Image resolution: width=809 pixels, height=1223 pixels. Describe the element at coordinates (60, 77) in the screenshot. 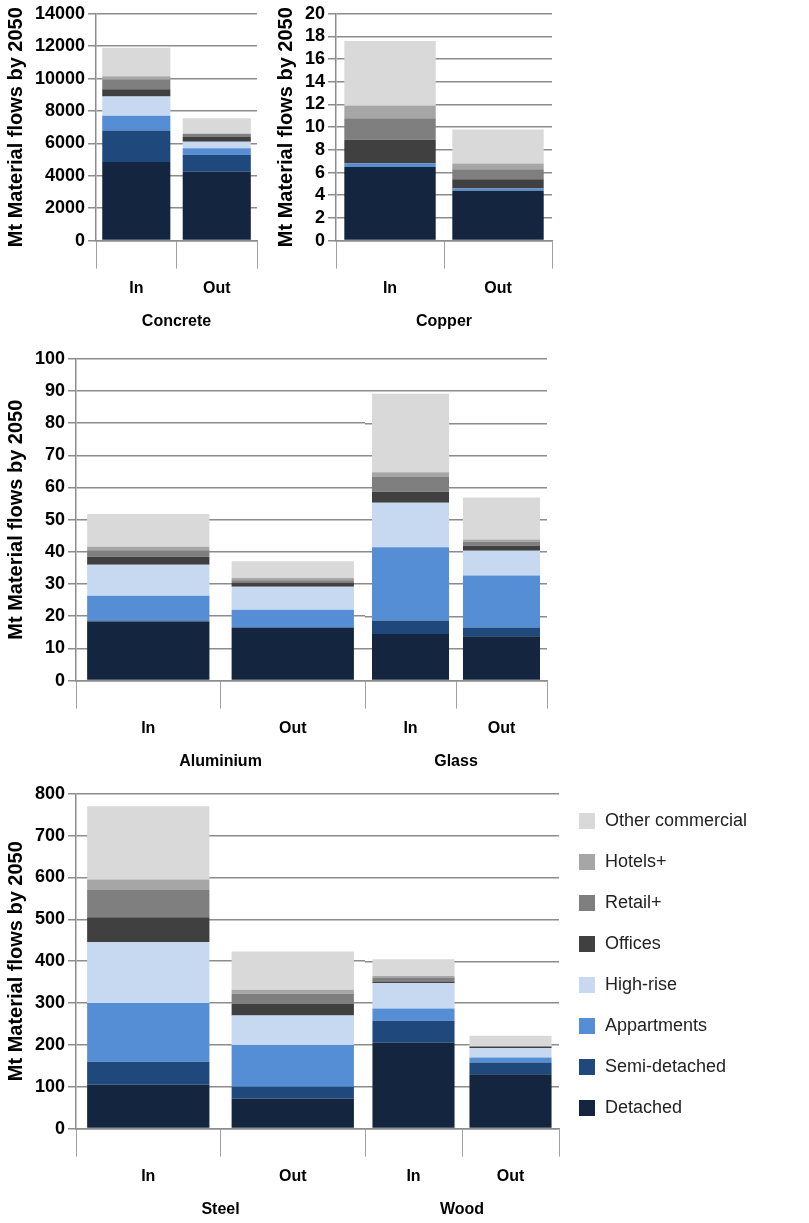

I see `y-tick-label: 10000` at that location.